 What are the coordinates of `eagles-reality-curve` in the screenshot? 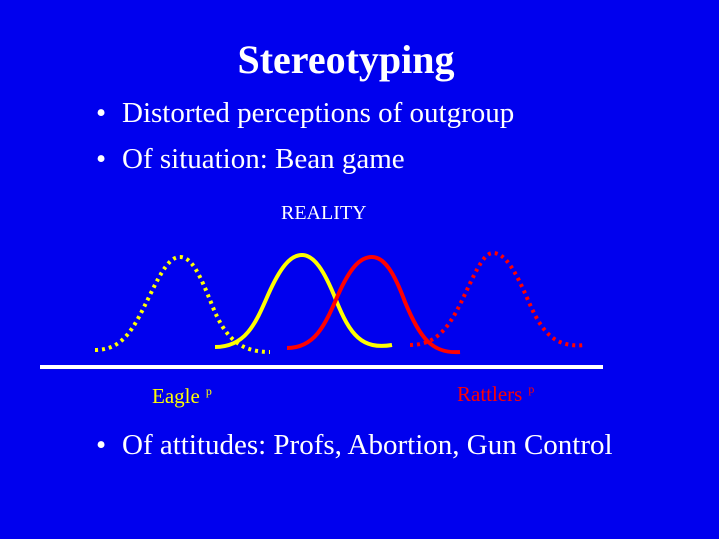 It's located at (303, 300).